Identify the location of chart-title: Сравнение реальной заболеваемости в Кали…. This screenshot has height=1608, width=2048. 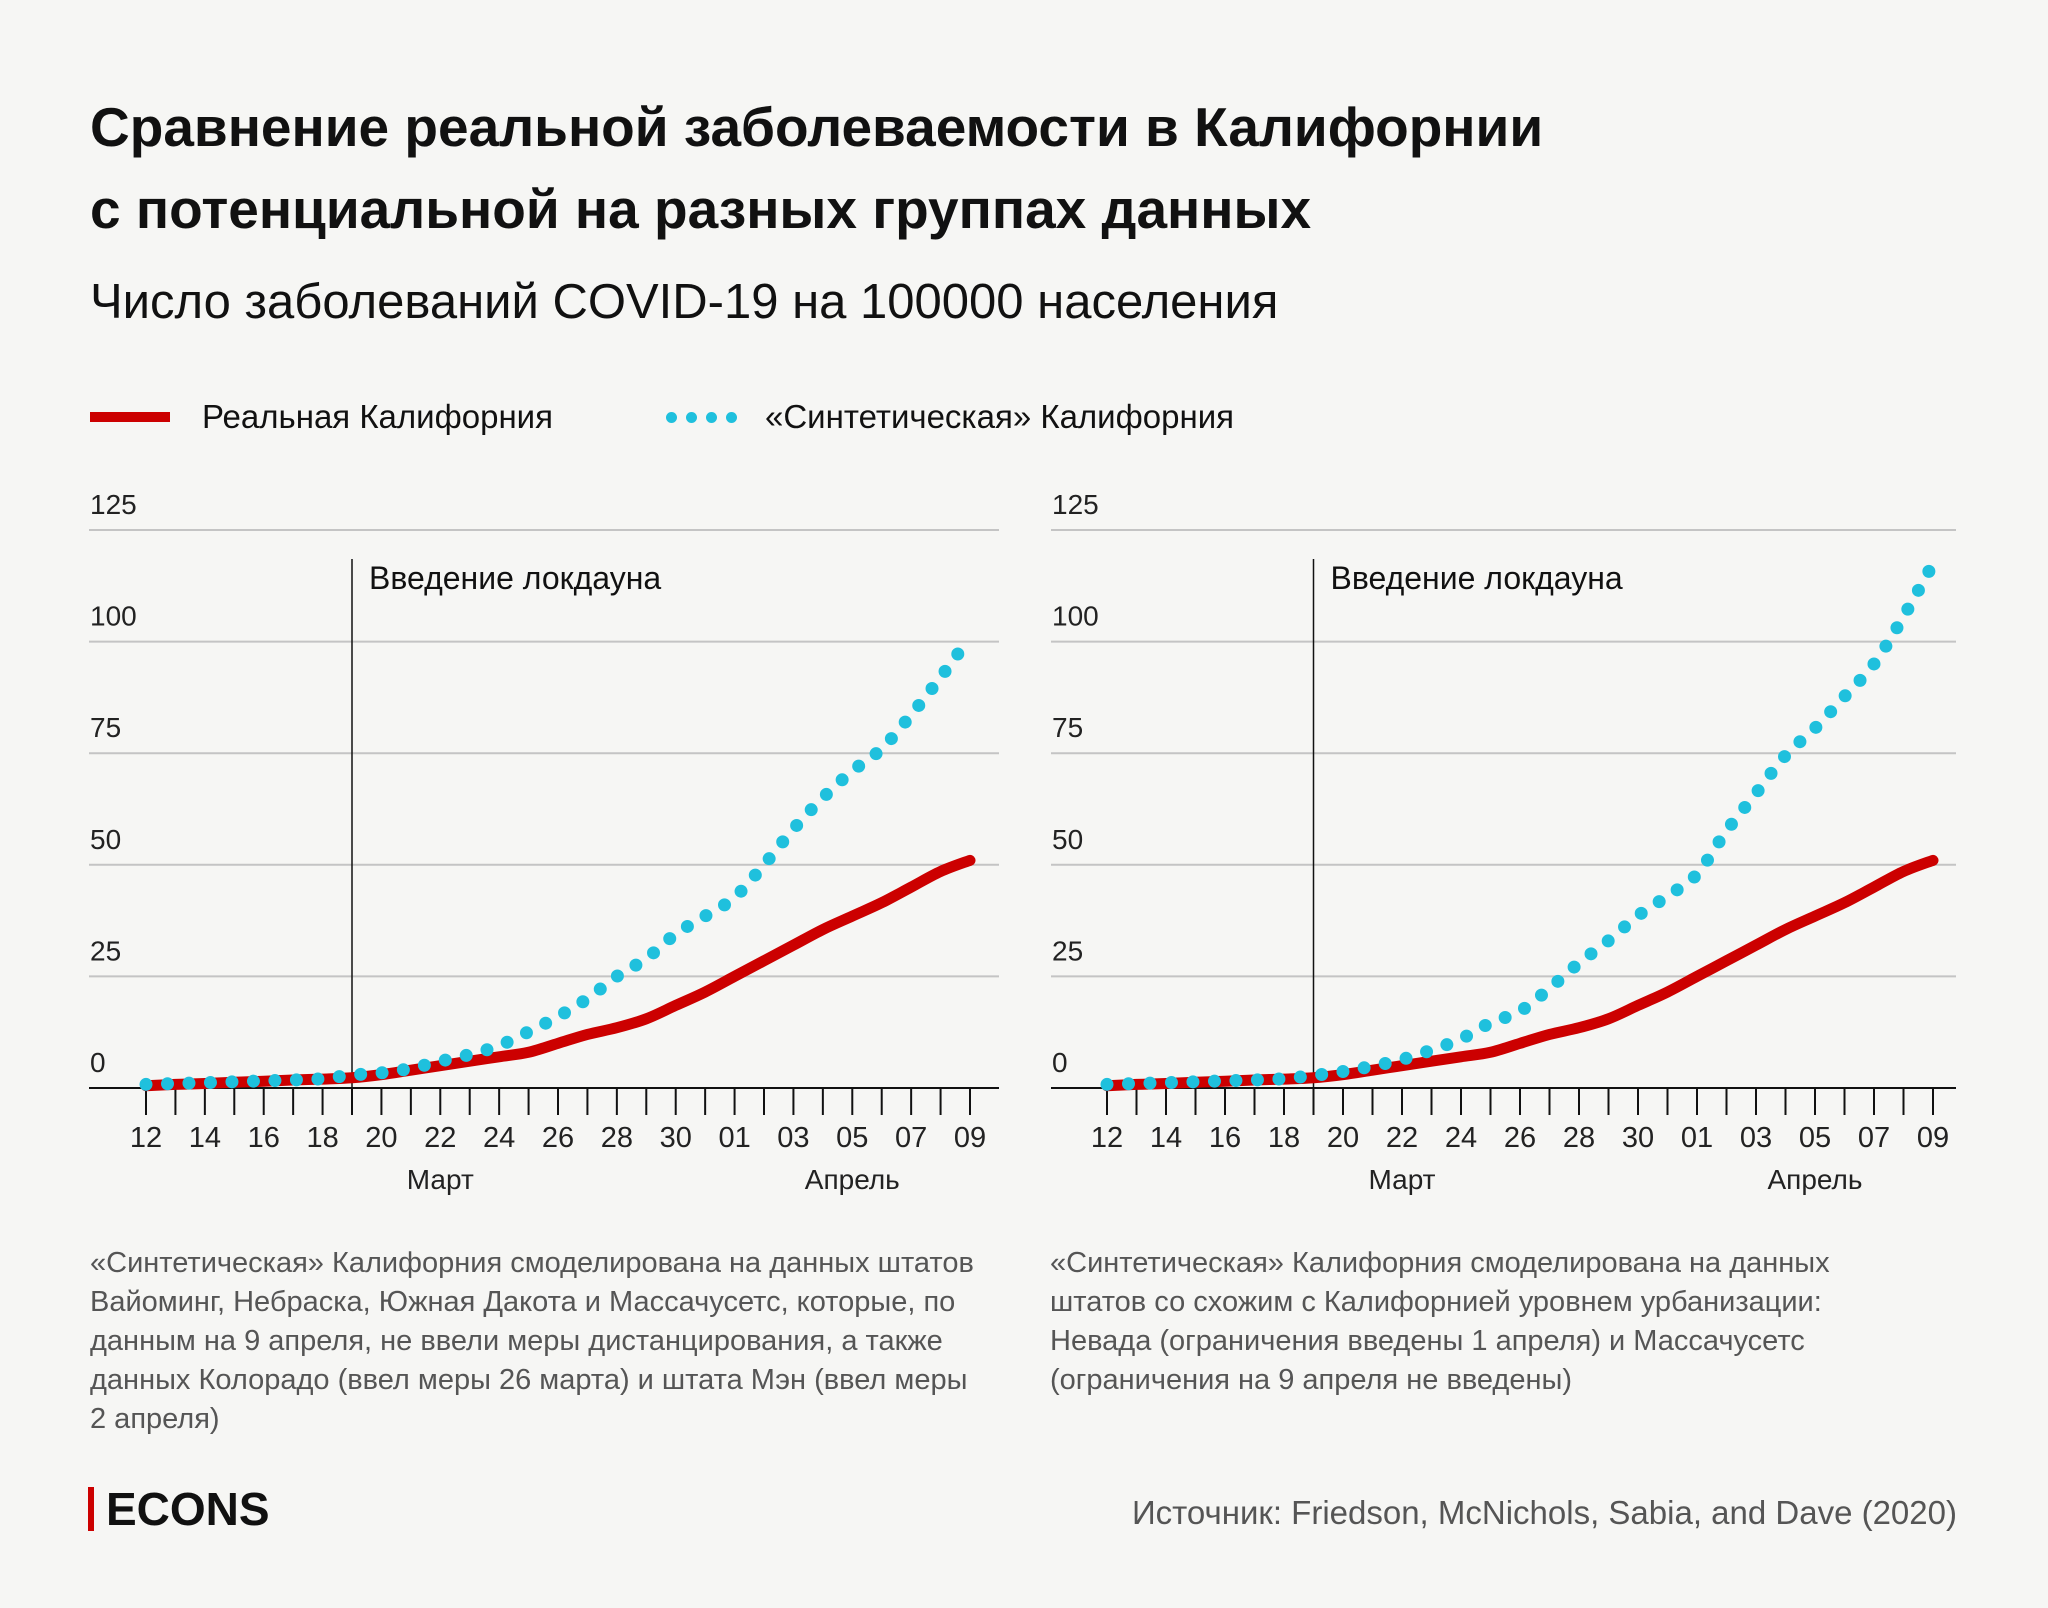
(990, 168).